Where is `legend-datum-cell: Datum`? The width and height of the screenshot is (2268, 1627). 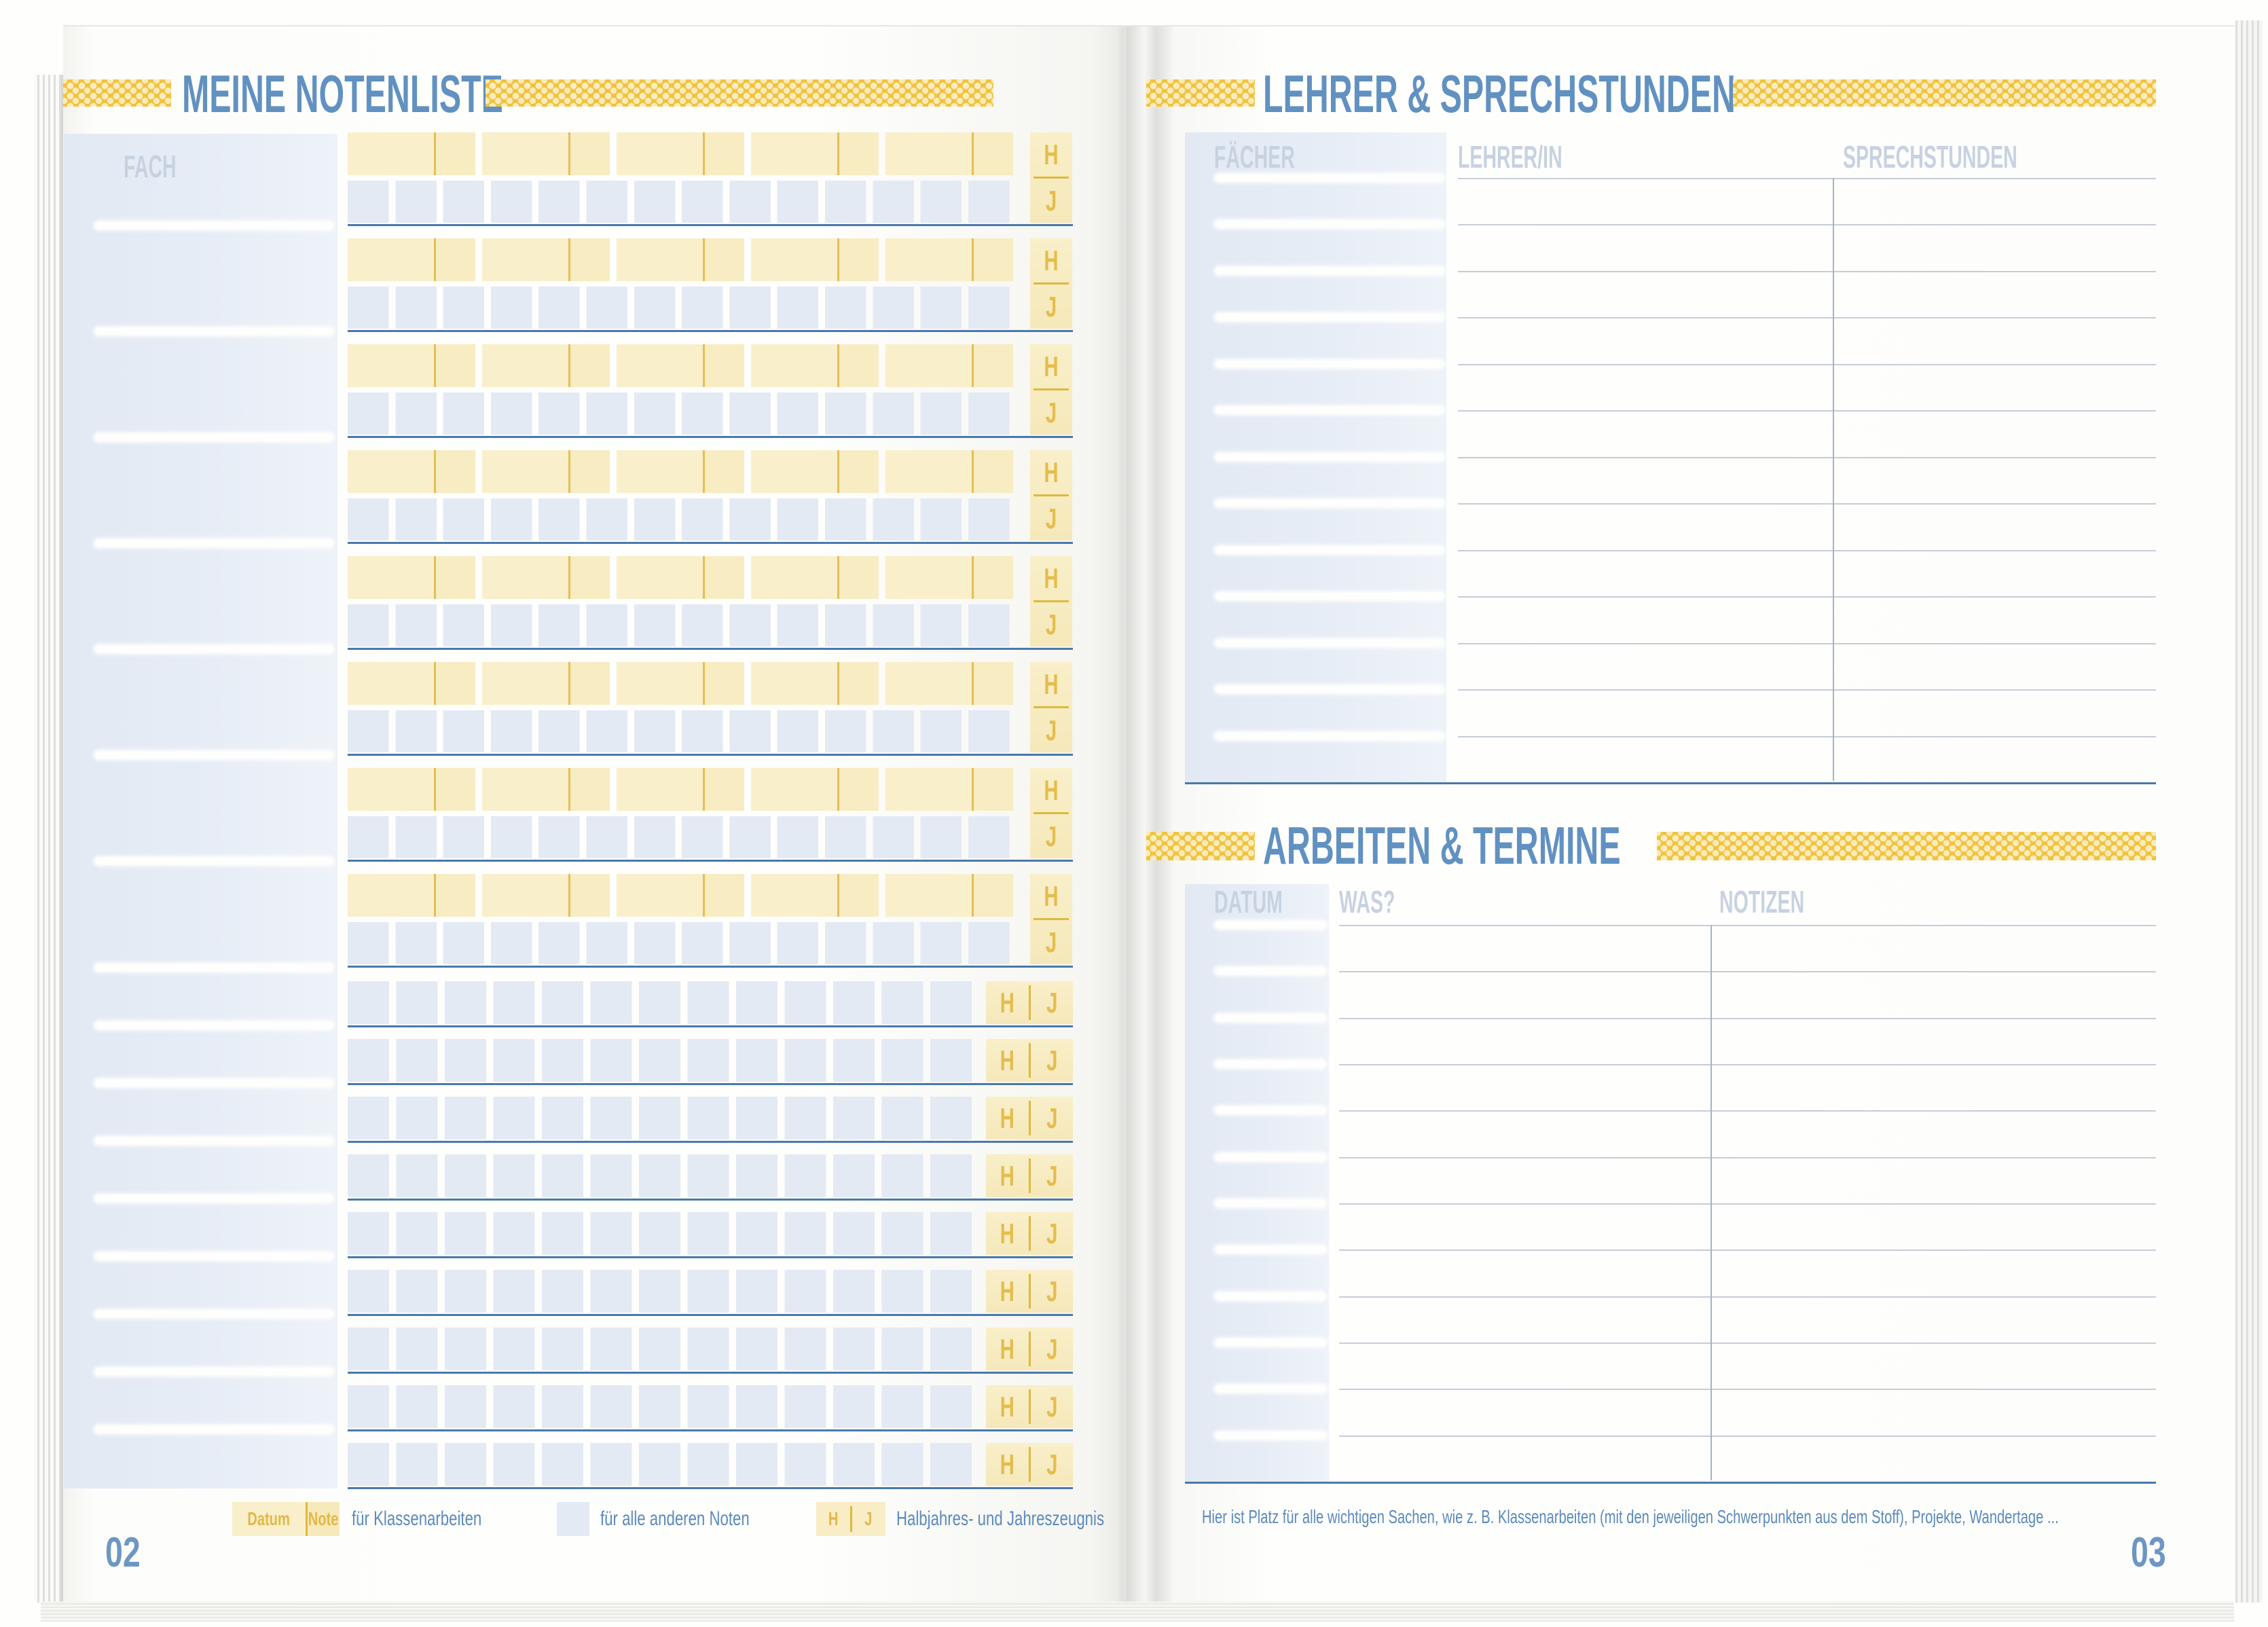 legend-datum-cell: Datum is located at coordinates (269, 1519).